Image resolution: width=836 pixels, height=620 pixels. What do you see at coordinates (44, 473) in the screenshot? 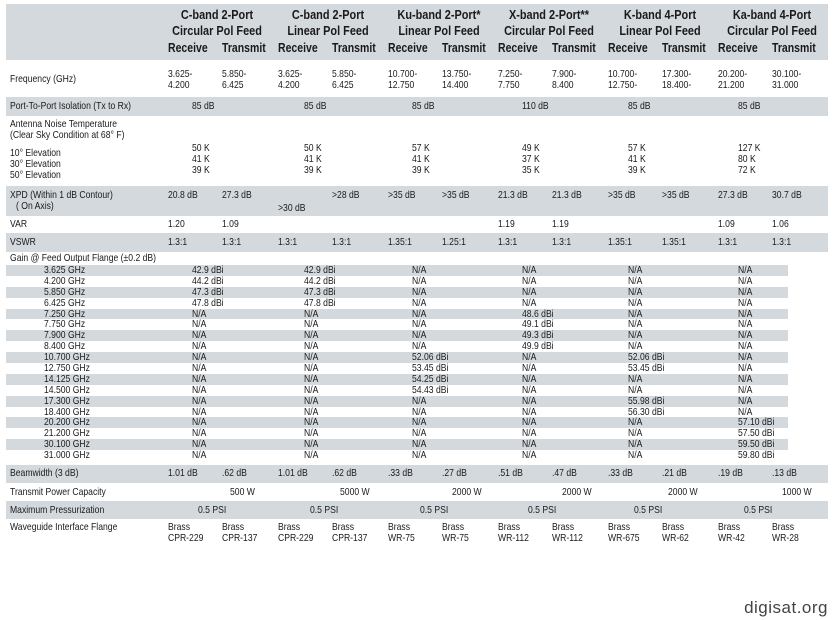
I see `row-label: Beamwidth (3 dB)` at bounding box center [44, 473].